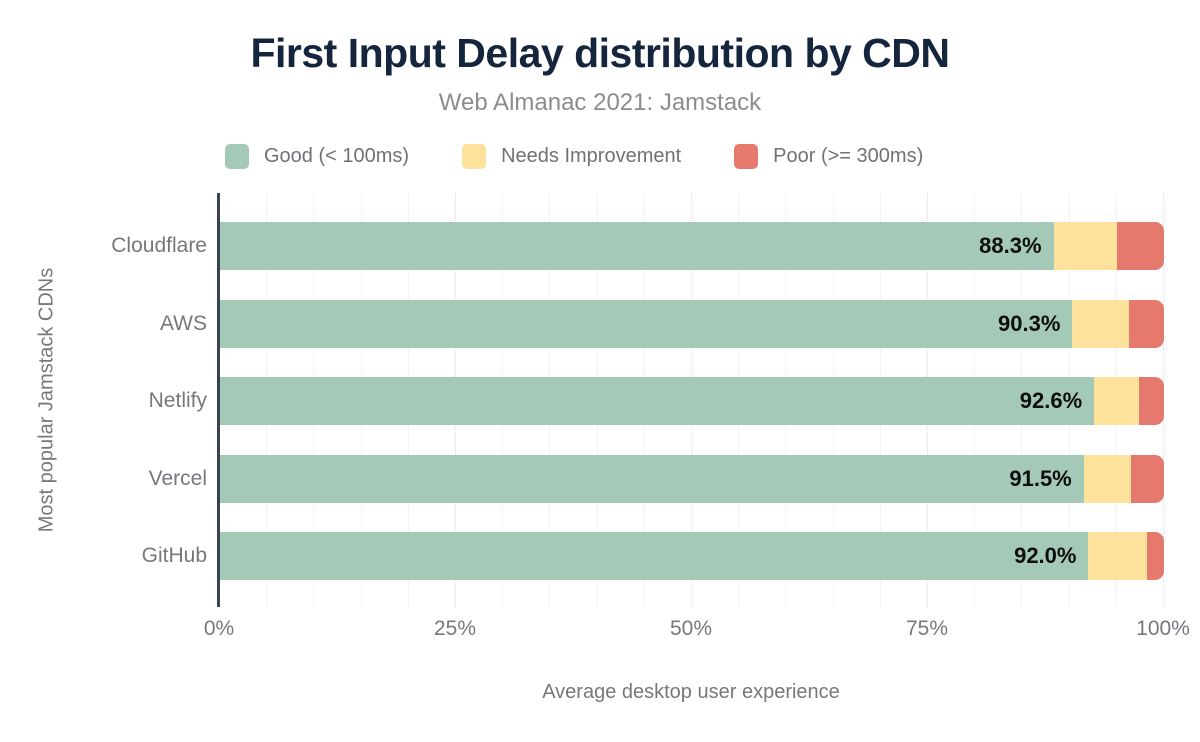 The height and width of the screenshot is (742, 1200). Describe the element at coordinates (237, 156) in the screenshot. I see `legend-swatch-good` at that location.